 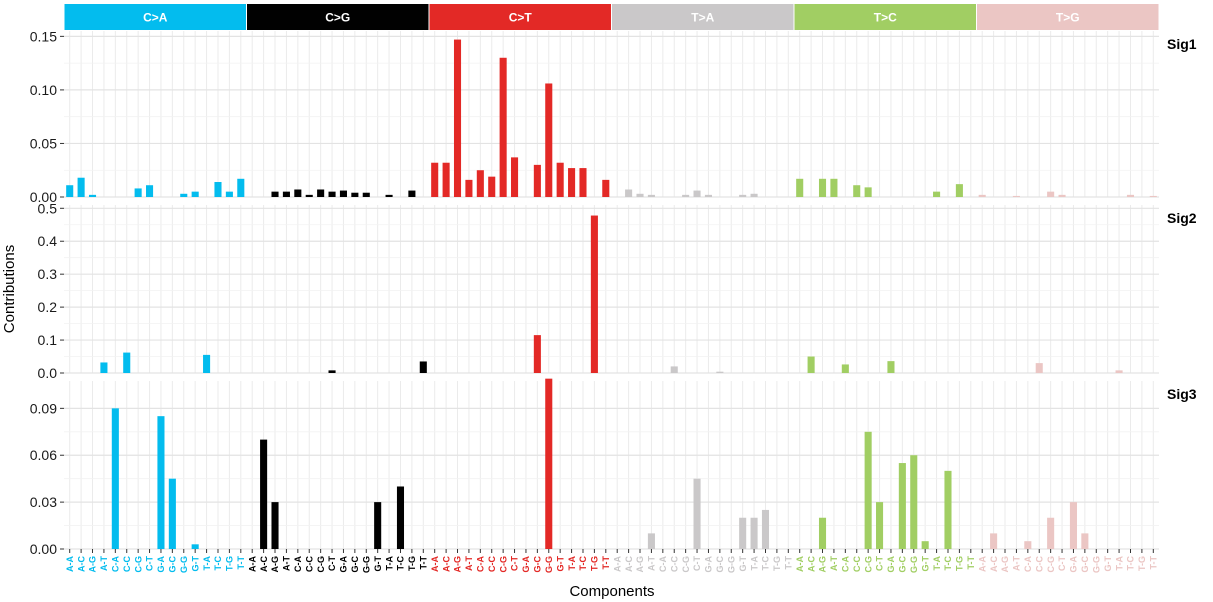 What do you see at coordinates (43, 197) in the screenshot?
I see `y-tick-label: 0.00` at bounding box center [43, 197].